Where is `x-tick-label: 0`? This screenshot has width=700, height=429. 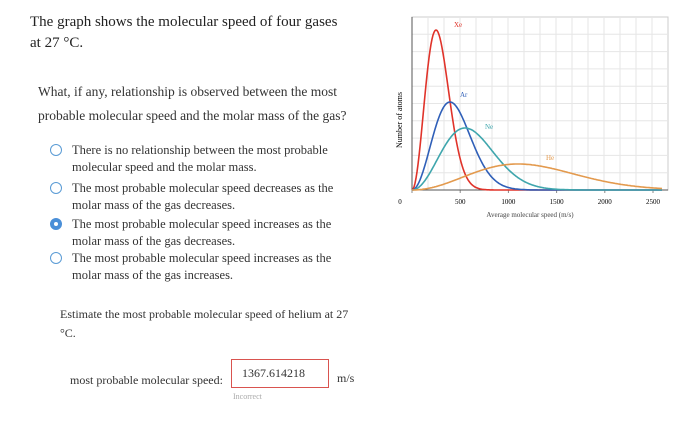 x-tick-label: 0 is located at coordinates (400, 202).